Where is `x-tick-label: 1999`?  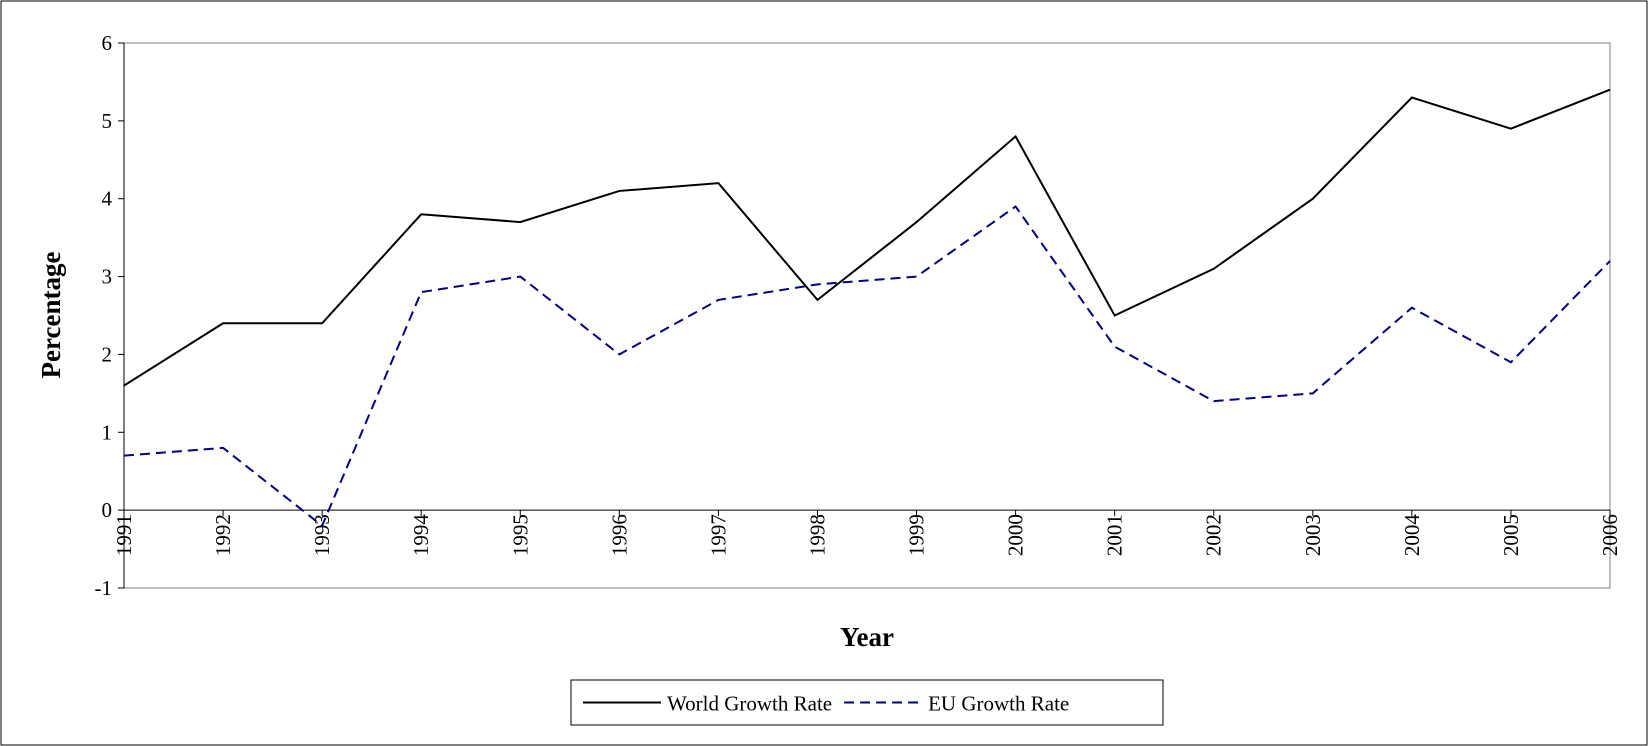 x-tick-label: 1999 is located at coordinates (917, 535).